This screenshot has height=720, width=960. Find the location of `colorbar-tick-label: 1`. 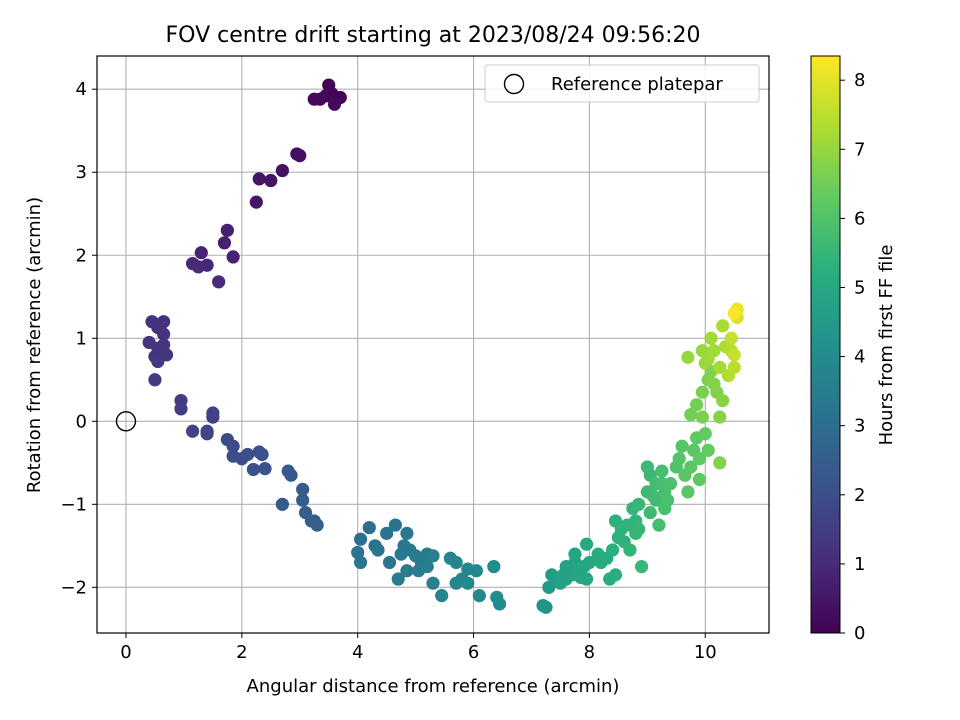

colorbar-tick-label: 1 is located at coordinates (859, 564).